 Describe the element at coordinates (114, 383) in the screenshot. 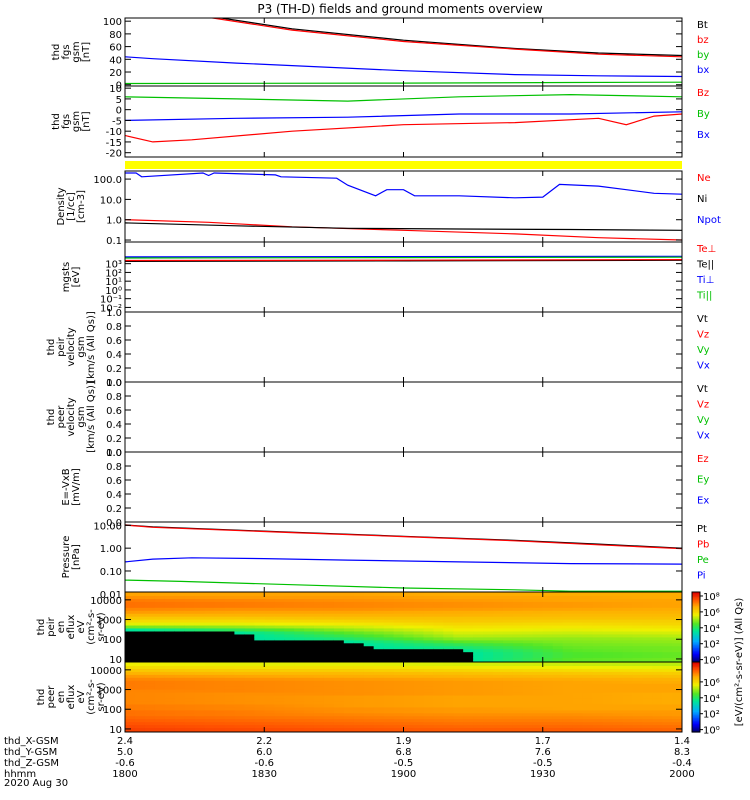

I see `y-tick-label: 0.0` at that location.